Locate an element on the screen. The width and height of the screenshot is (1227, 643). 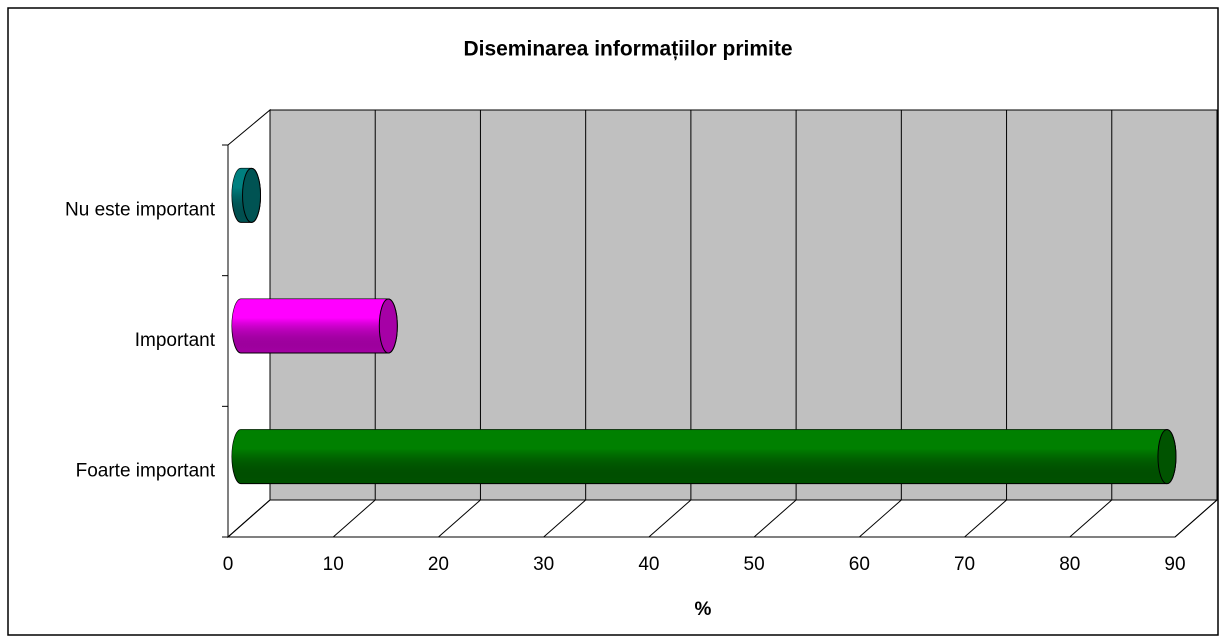
y-tick-label: Important is located at coordinates (175, 340).